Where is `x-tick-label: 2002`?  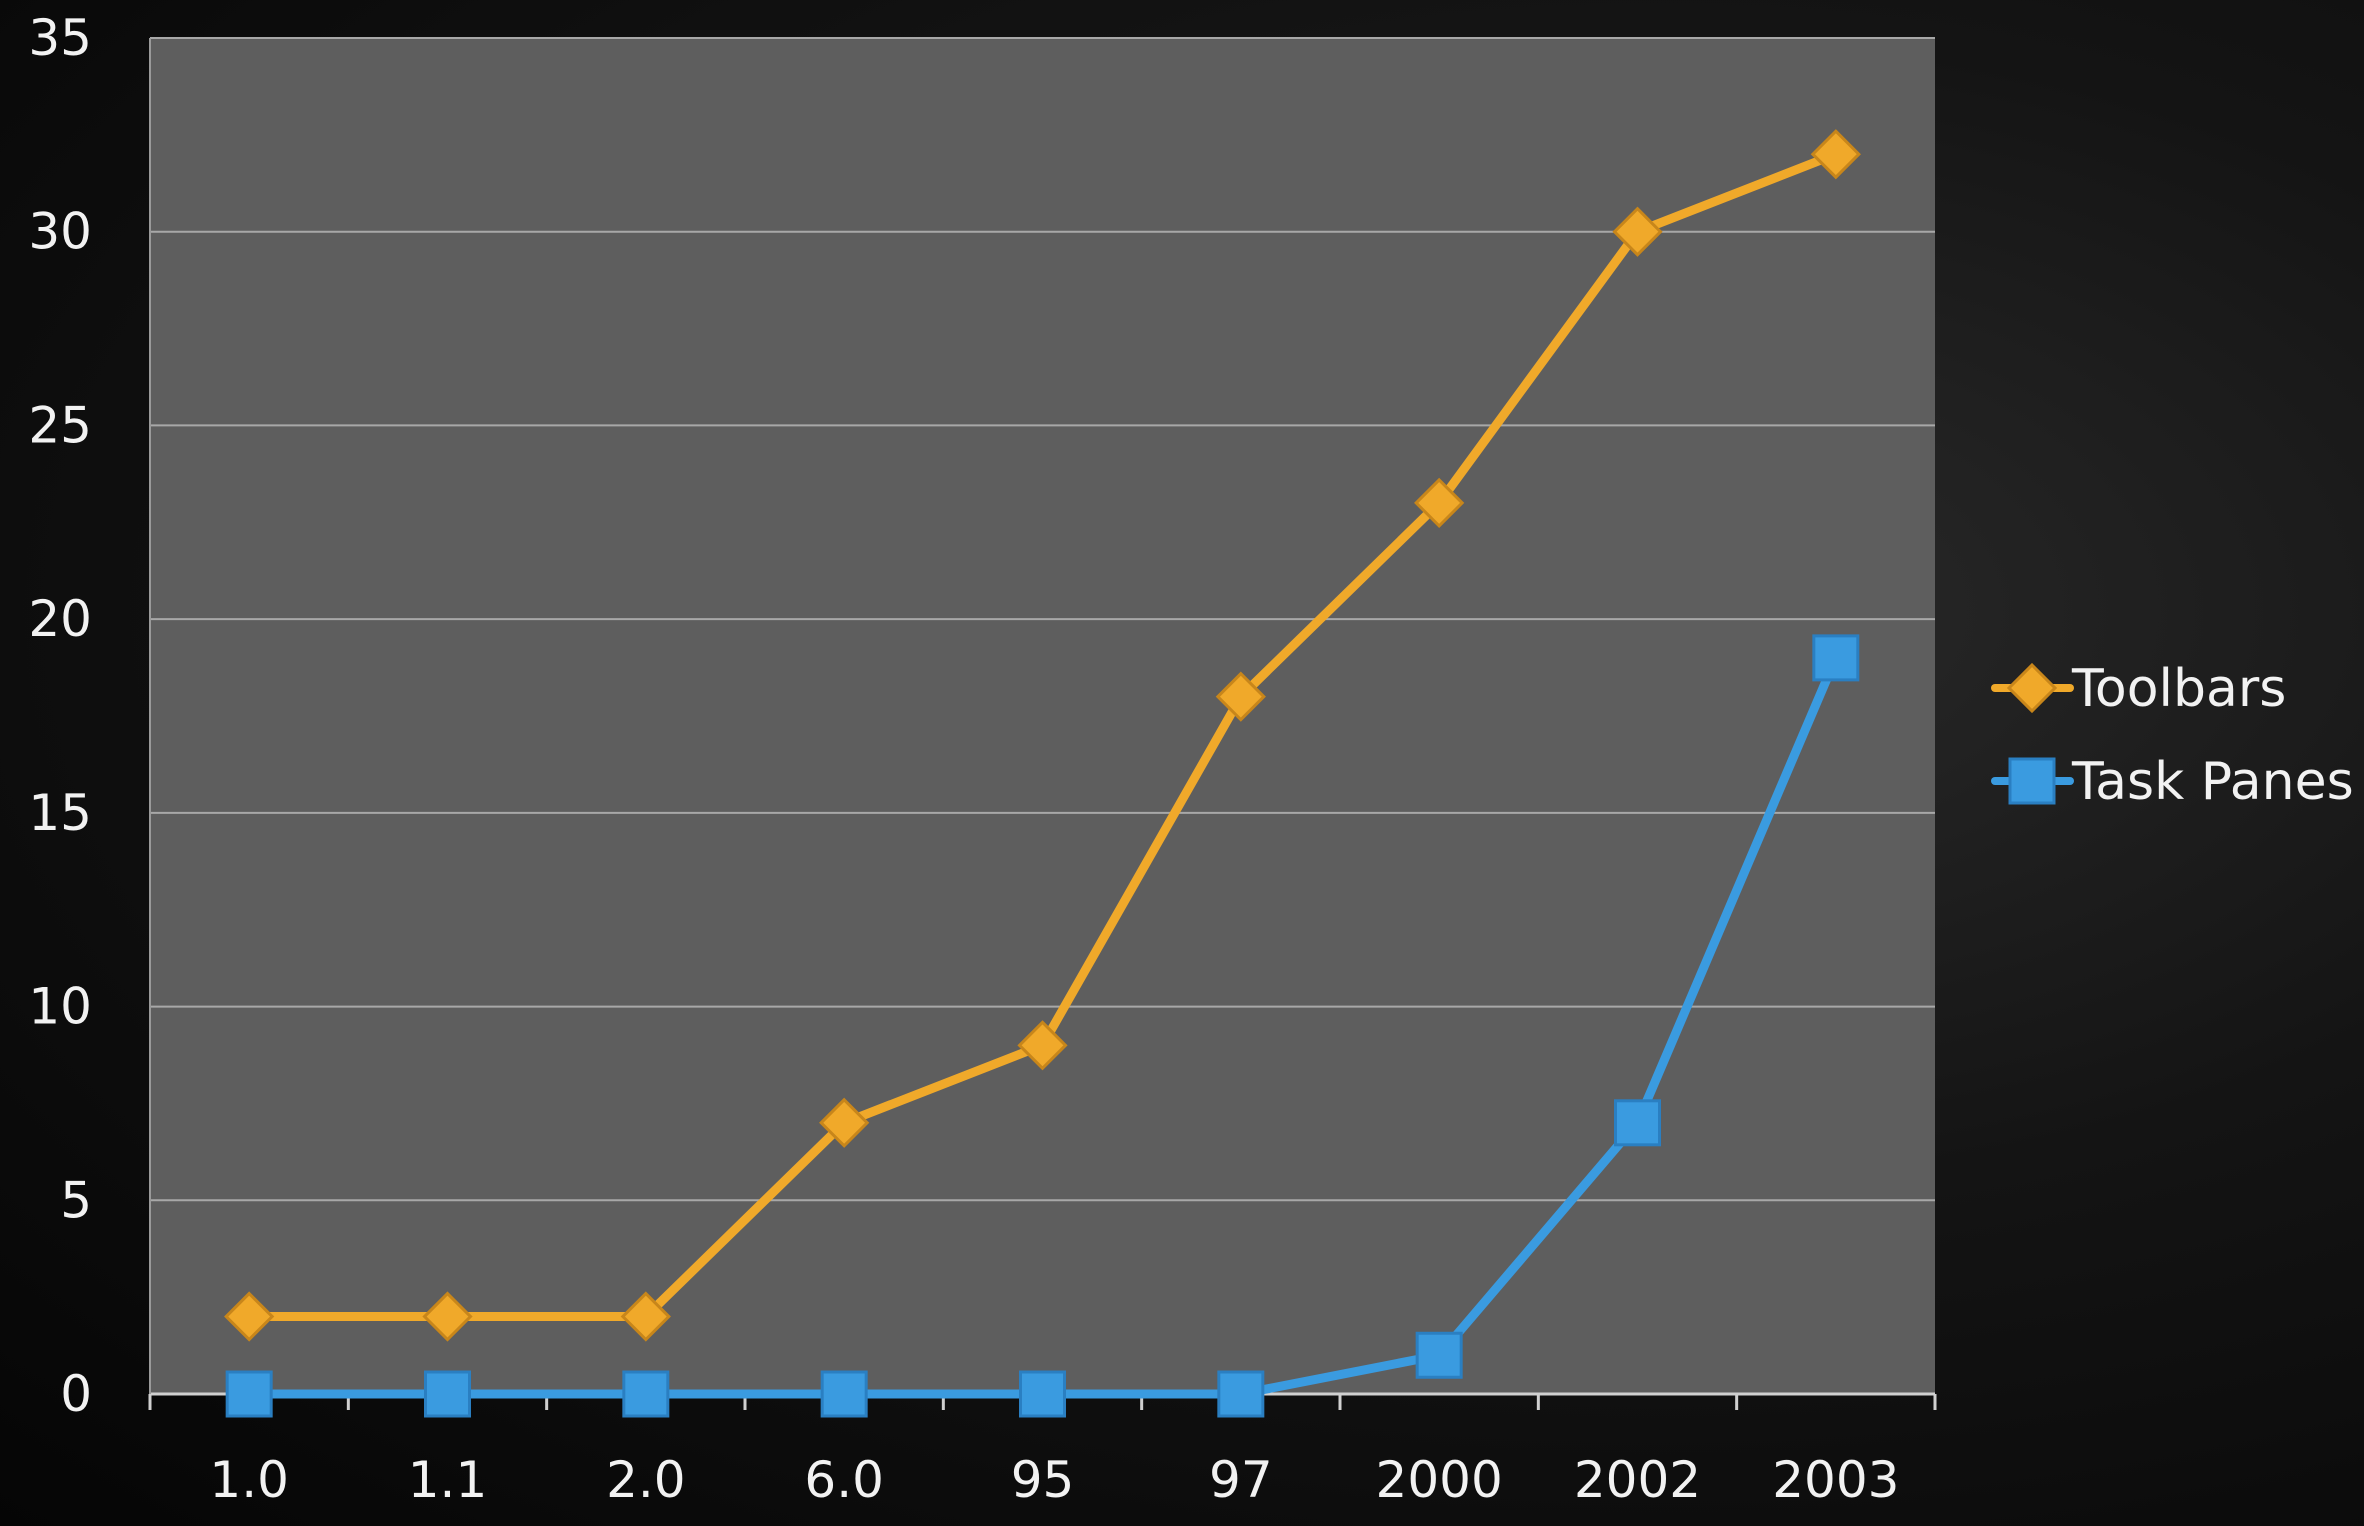
x-tick-label: 2002 is located at coordinates (1637, 1480).